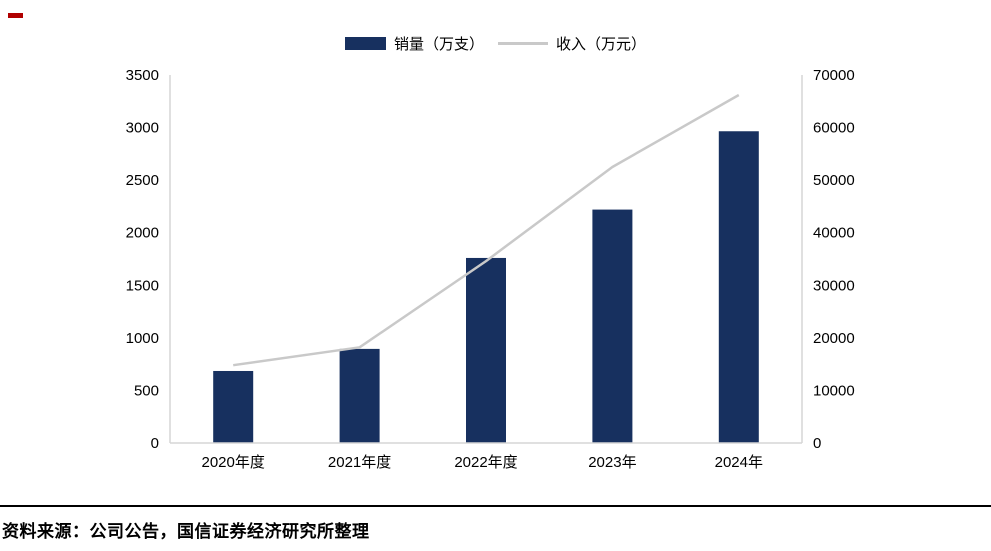 Image resolution: width=991 pixels, height=551 pixels. I want to click on y-axis-right-tick-label: 30000, so click(834, 285).